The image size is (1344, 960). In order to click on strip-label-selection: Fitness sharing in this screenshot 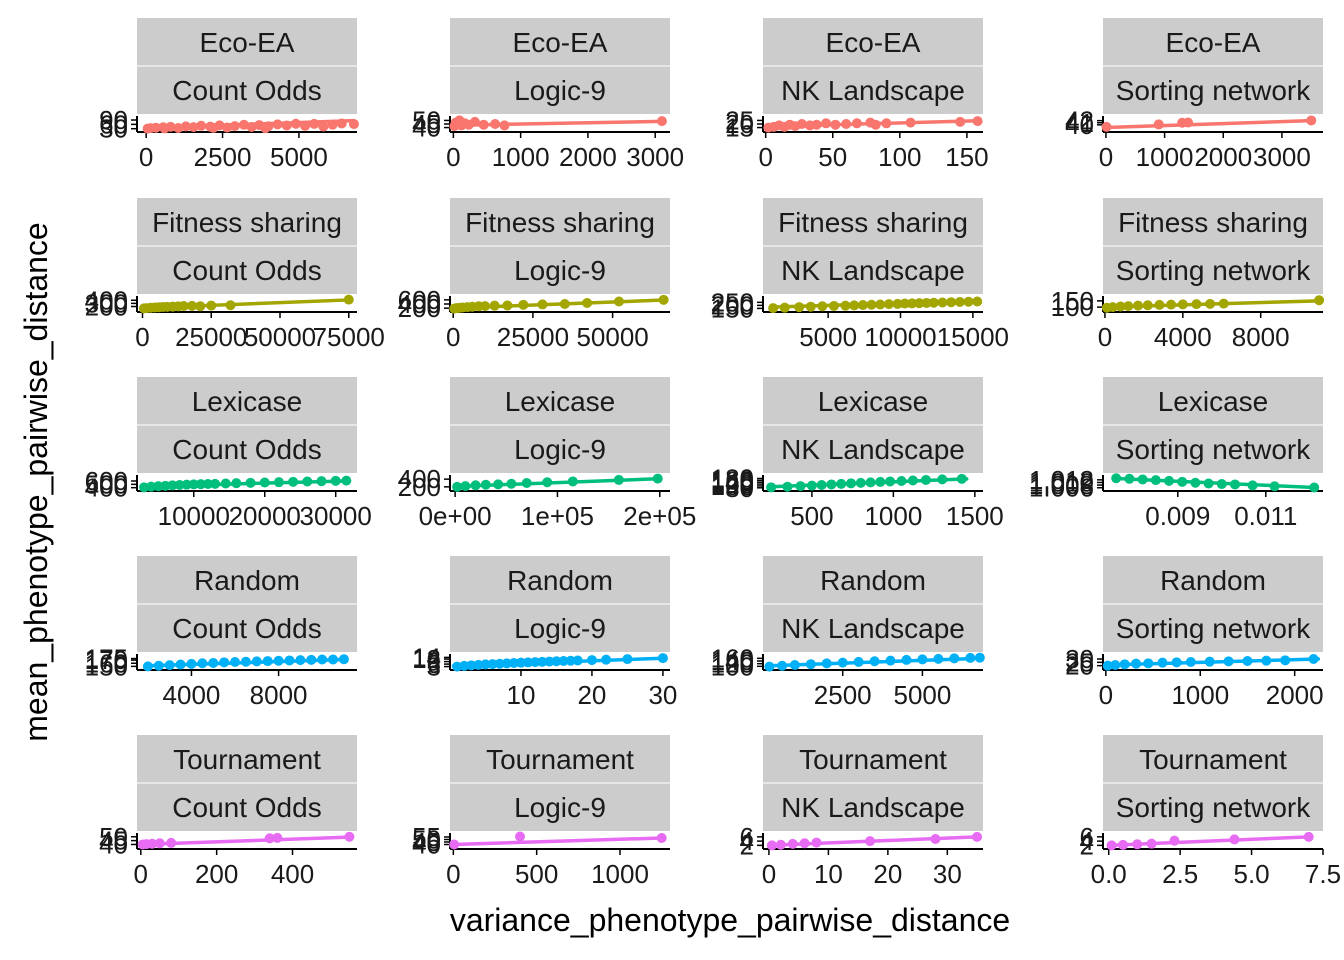, I will do `click(1213, 222)`.